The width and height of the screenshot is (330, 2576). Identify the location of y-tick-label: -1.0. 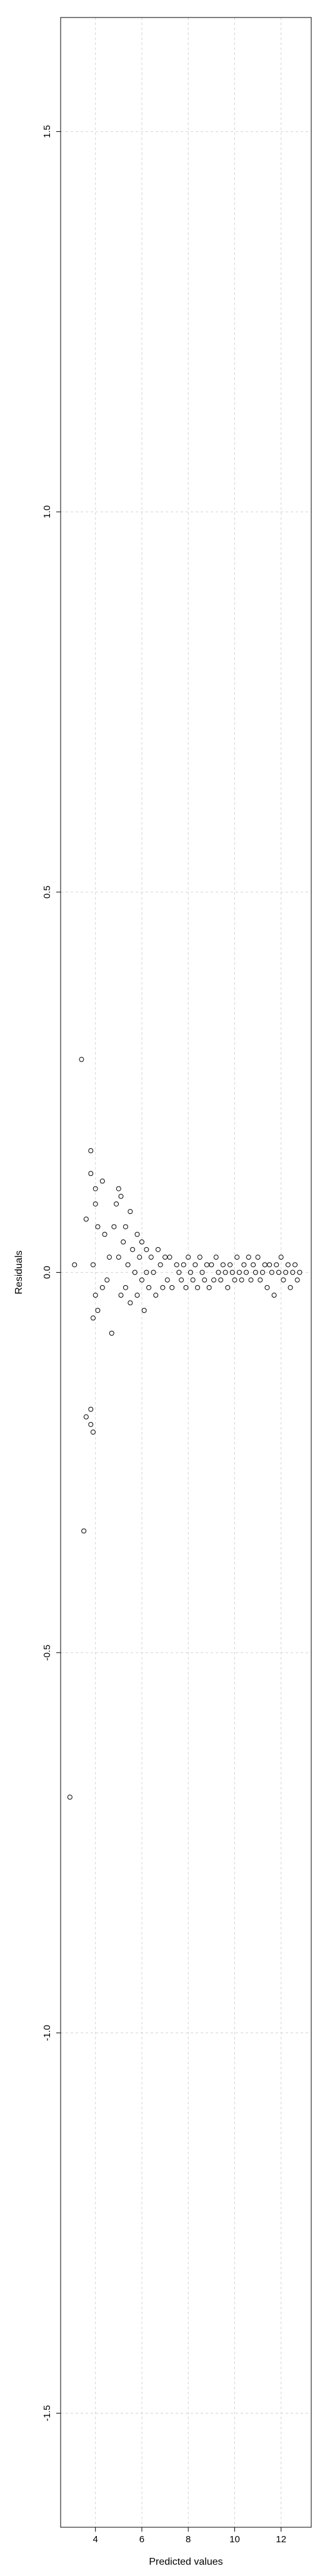
(47, 2033).